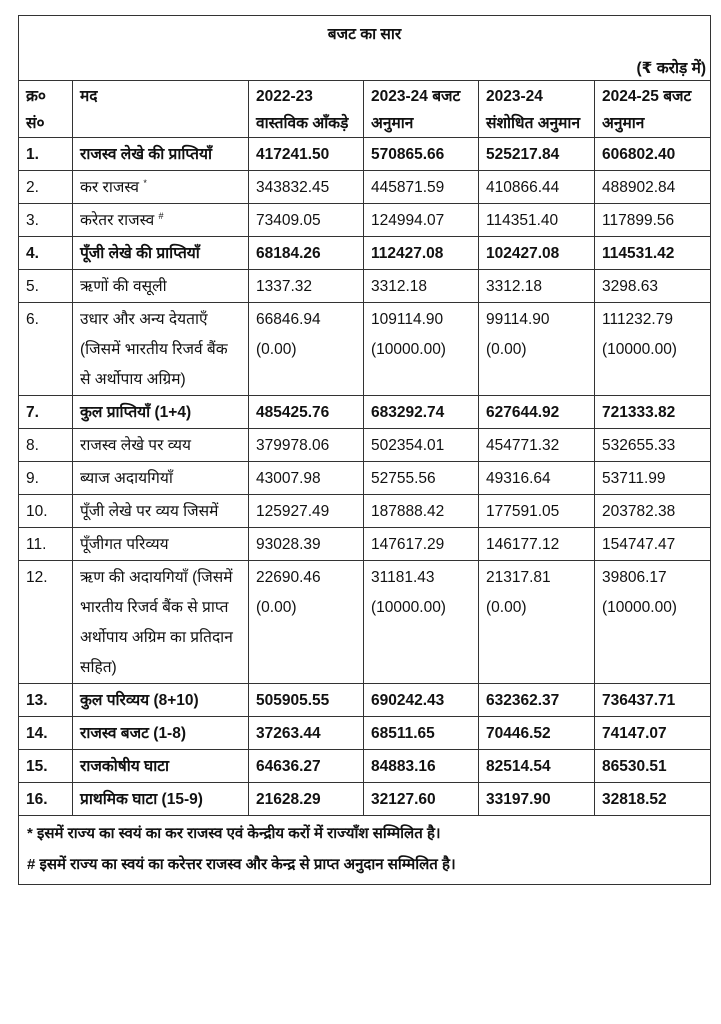 The width and height of the screenshot is (721, 1024). Describe the element at coordinates (536, 733) in the screenshot. I see `row-c3-cell: 70446.52` at that location.